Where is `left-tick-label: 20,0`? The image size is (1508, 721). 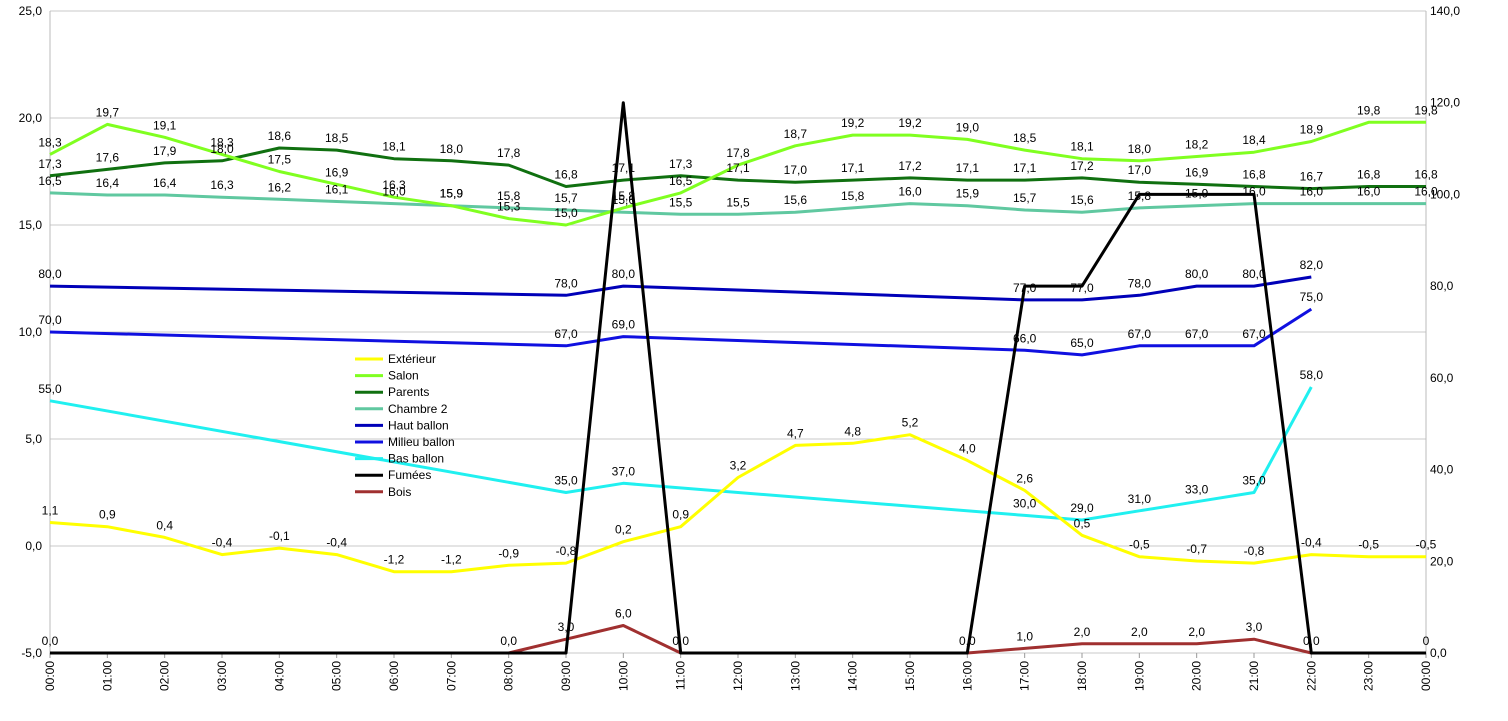
left-tick-label: 20,0 is located at coordinates (31, 118).